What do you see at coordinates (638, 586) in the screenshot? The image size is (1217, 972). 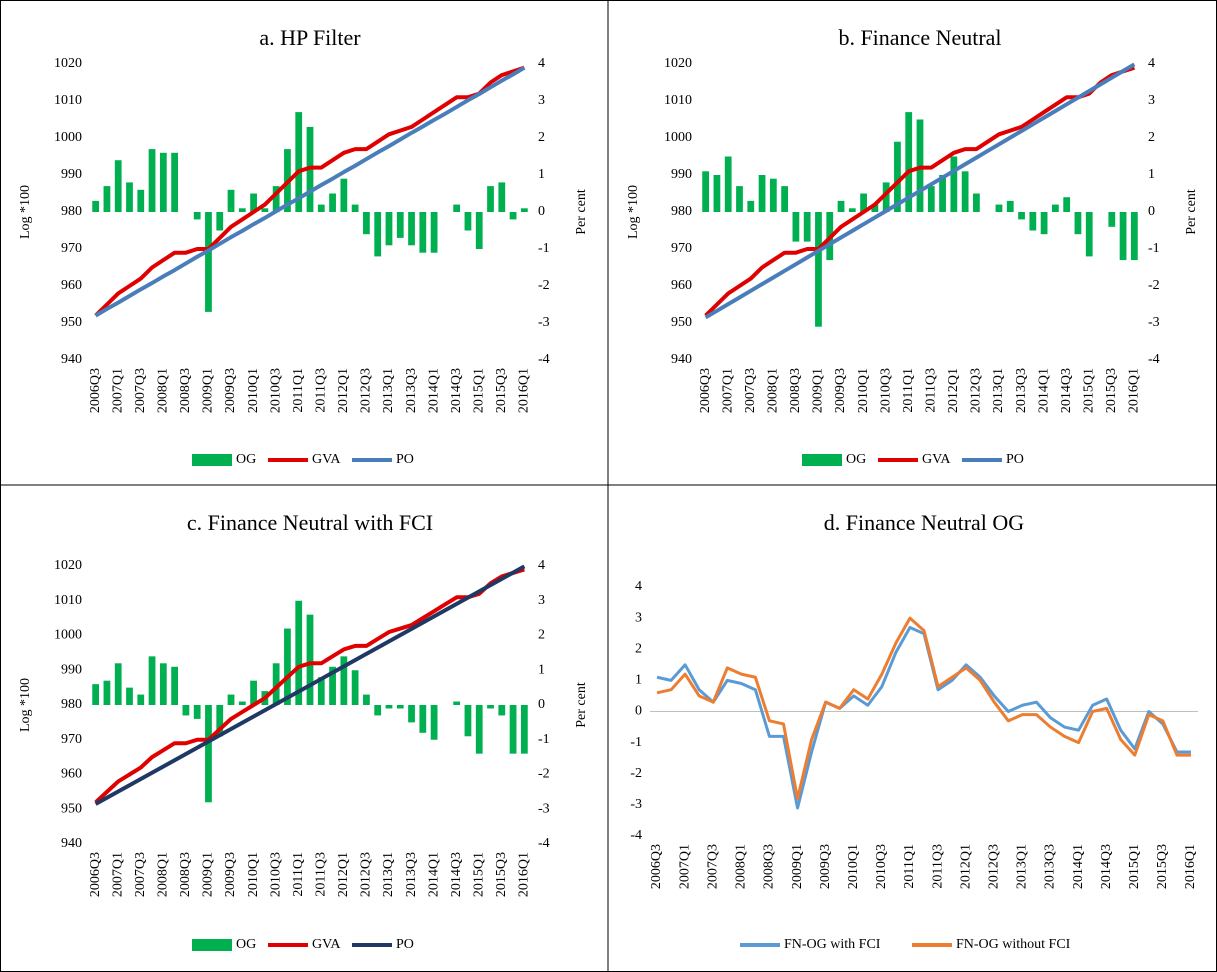 I see `y-tick-label: 4` at bounding box center [638, 586].